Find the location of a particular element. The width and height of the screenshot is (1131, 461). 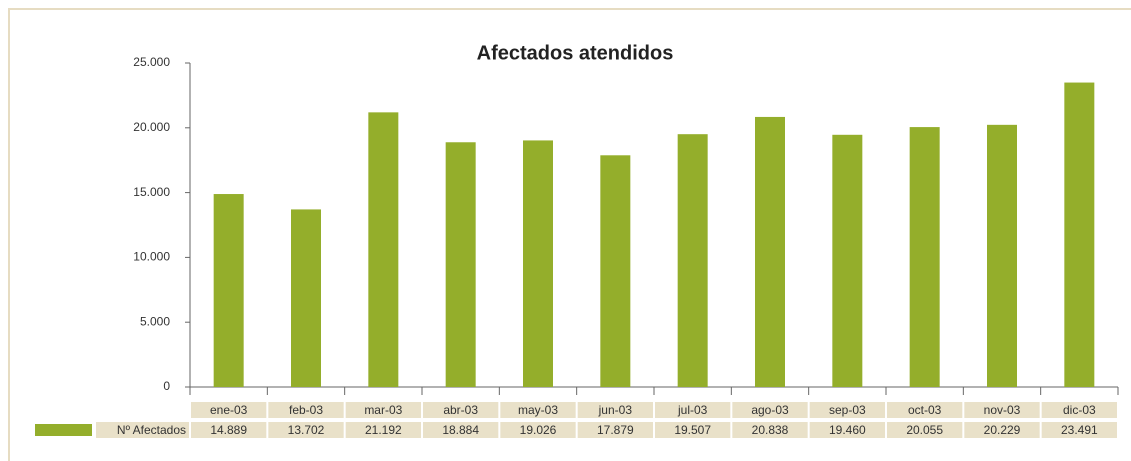

y-tick-label: 5.000 is located at coordinates (155, 321).